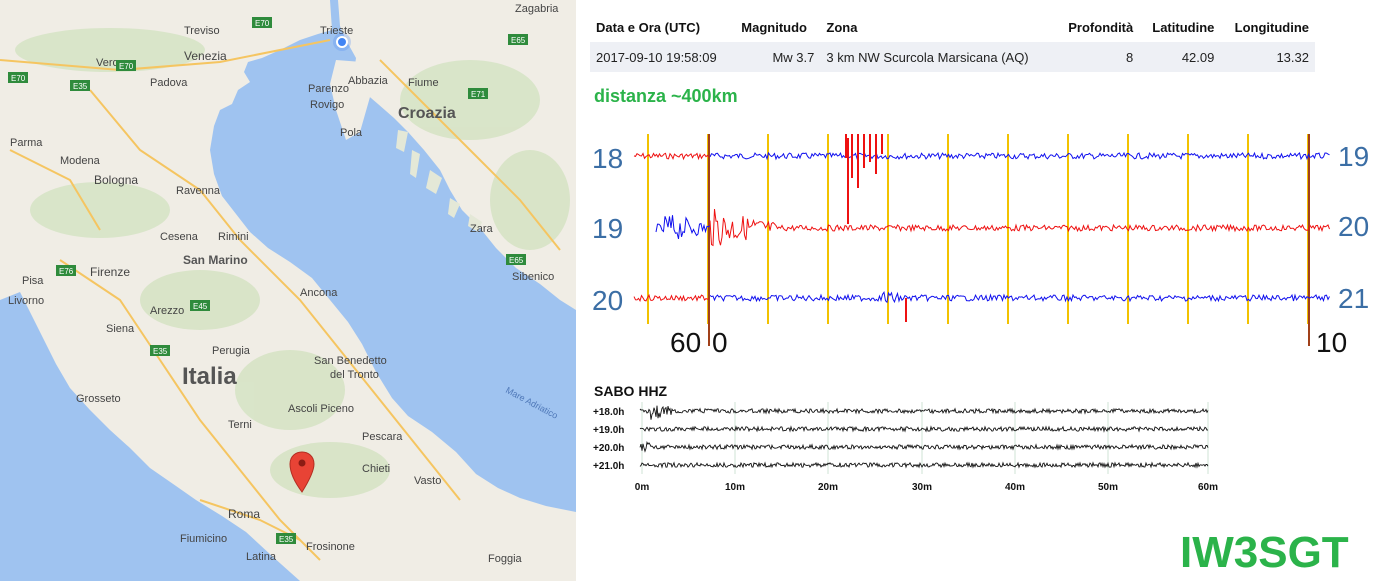 The width and height of the screenshot is (1380, 581). Describe the element at coordinates (150, 436) in the screenshot. I see `tyrrhenian-sea` at that location.